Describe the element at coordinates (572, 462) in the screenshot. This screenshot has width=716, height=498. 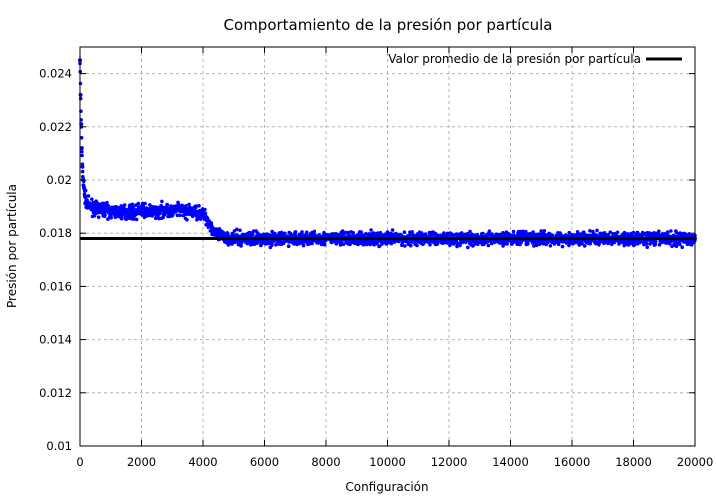
I see `x-tick-label: 16000` at that location.